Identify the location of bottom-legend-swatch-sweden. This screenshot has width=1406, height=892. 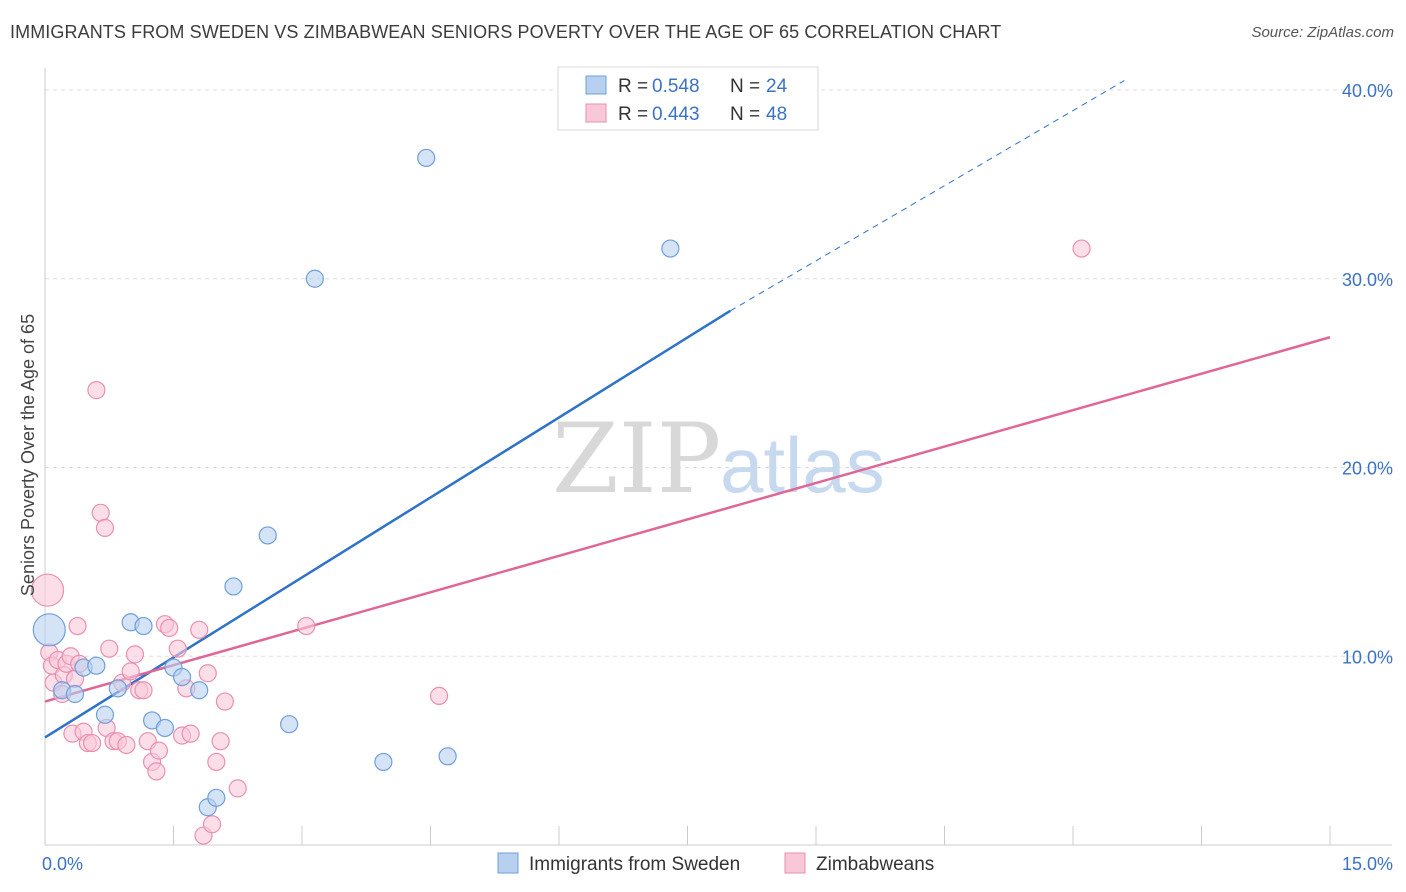
(508, 863).